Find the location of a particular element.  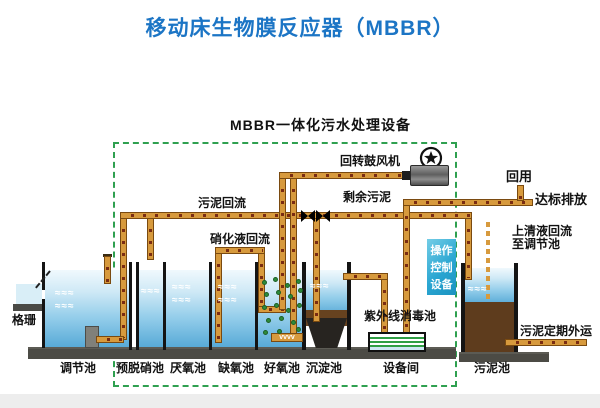

pump-outlet-pipe is located at coordinates (110, 339).